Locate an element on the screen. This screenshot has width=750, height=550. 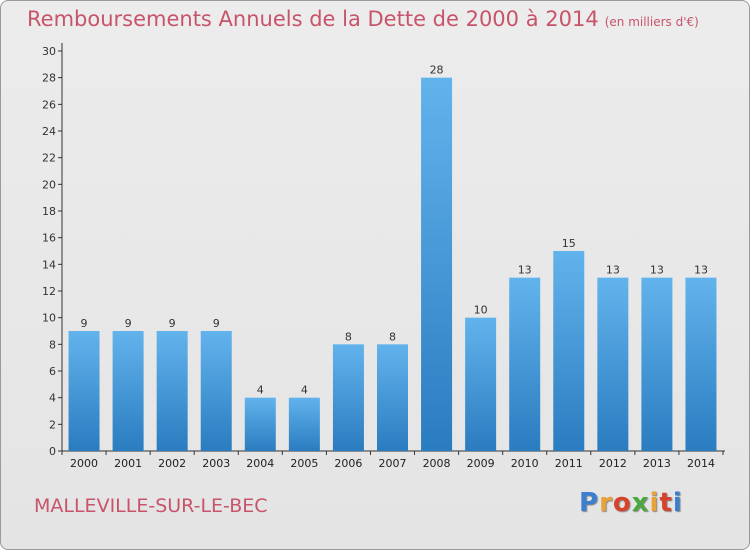
logo-letter: o is located at coordinates (622, 503).